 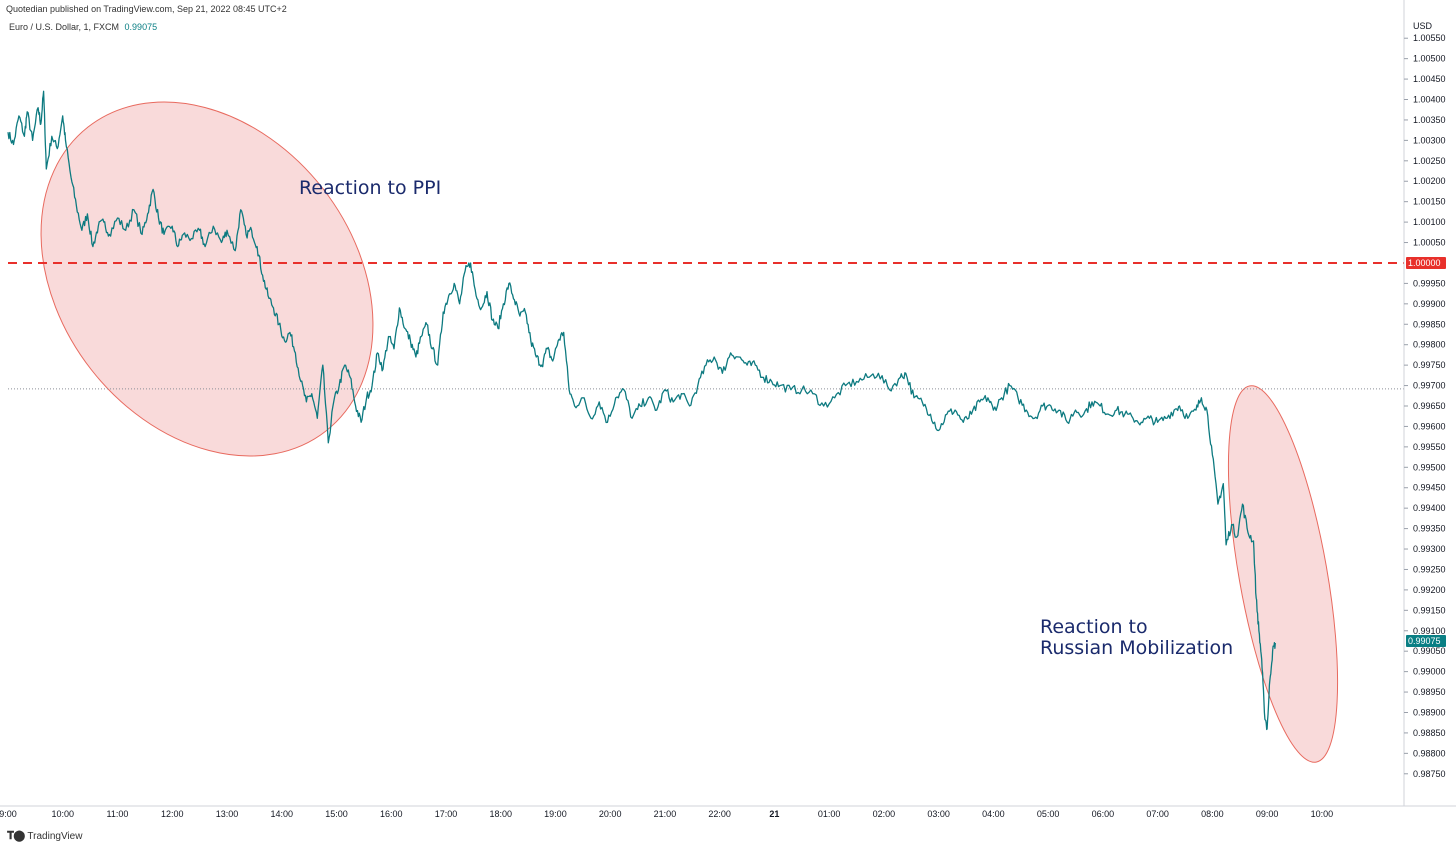 I want to click on price-tick-label: 0.99550, so click(x=1429, y=447).